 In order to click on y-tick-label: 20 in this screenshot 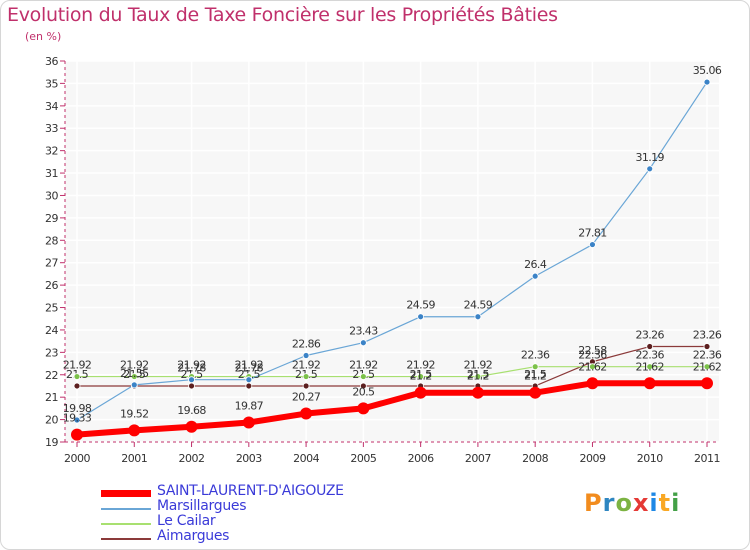, I will do `click(51, 420)`.